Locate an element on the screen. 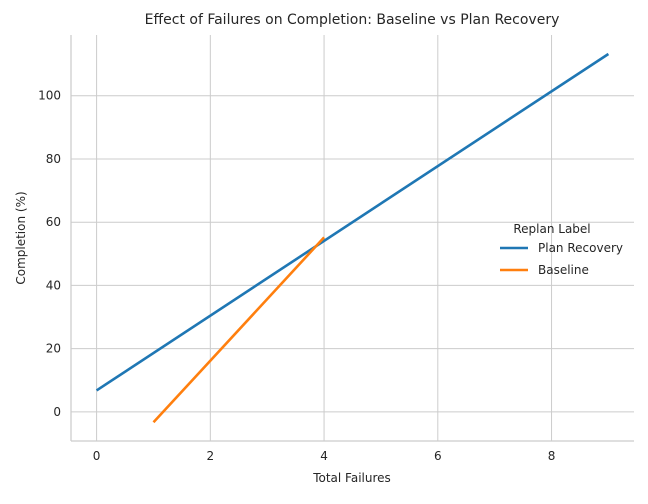 This screenshot has width=648, height=504. y-tick-label: 20 is located at coordinates (53, 349).